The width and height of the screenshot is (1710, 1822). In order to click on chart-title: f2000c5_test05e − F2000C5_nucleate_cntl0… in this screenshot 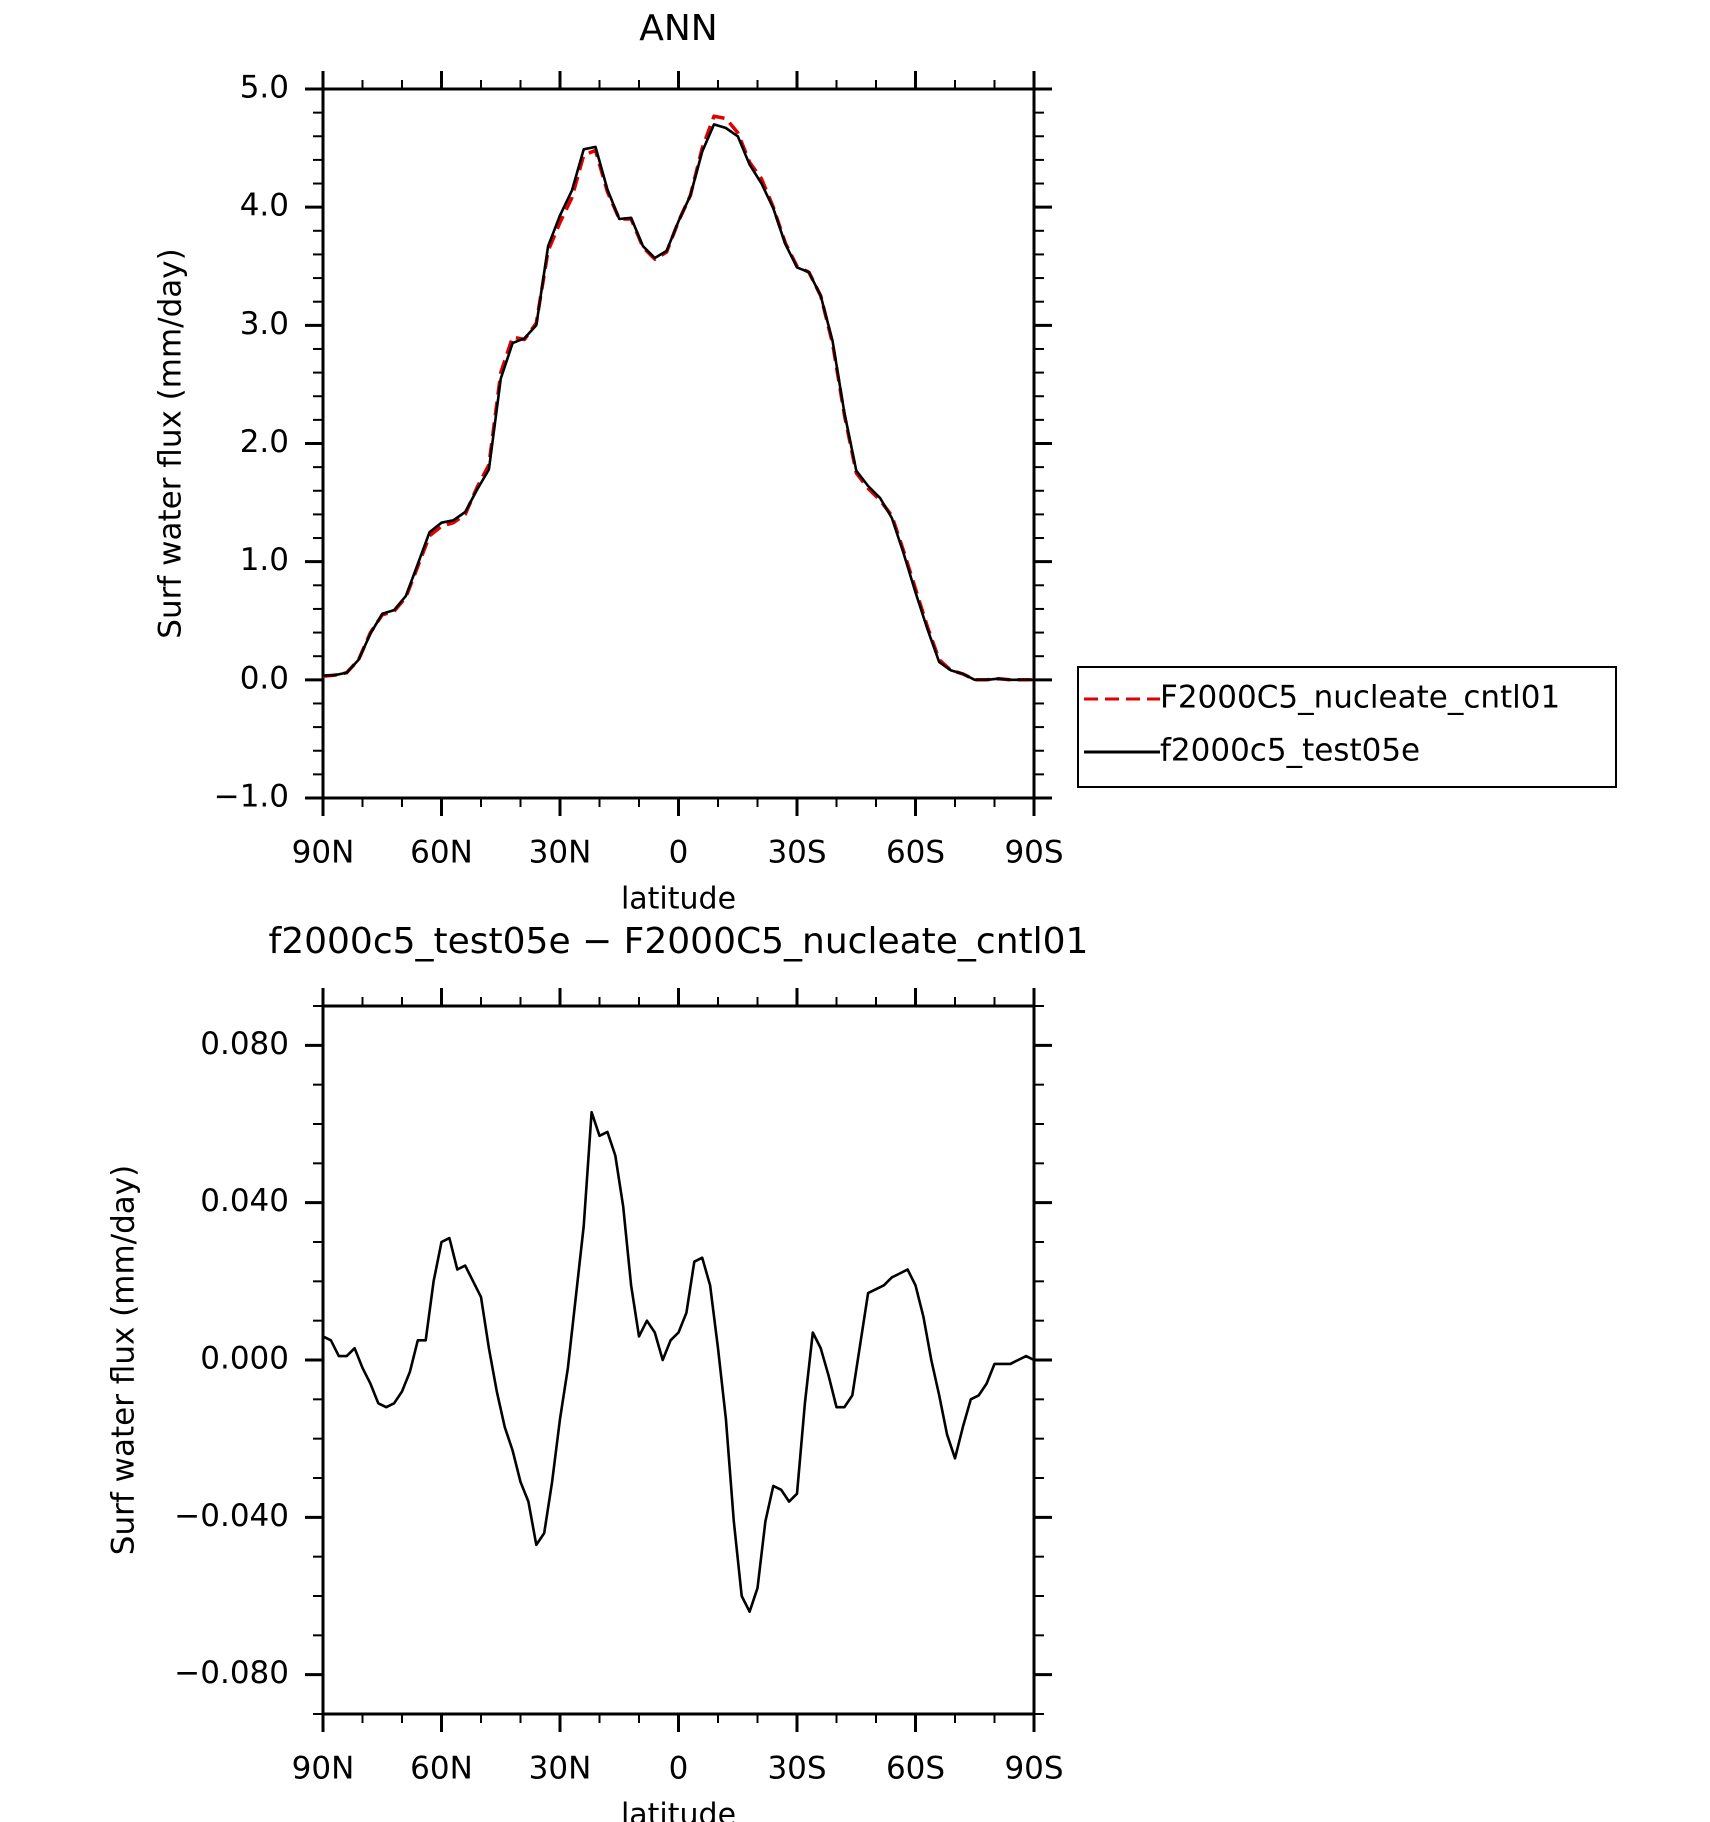, I will do `click(679, 941)`.